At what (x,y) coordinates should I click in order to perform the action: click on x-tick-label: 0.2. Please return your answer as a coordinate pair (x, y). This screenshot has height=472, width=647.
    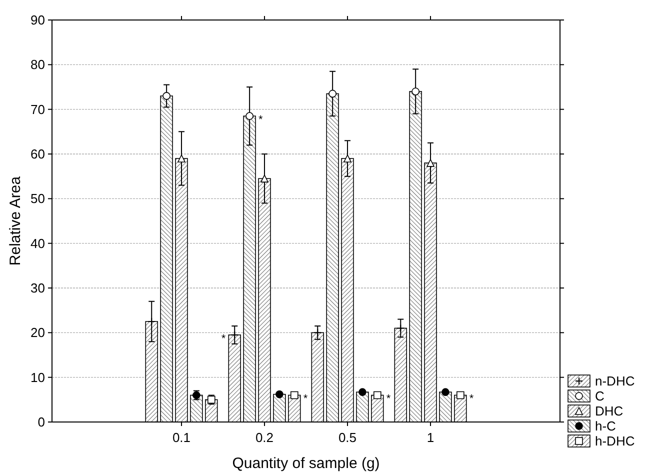
    Looking at the image, I should click on (264, 437).